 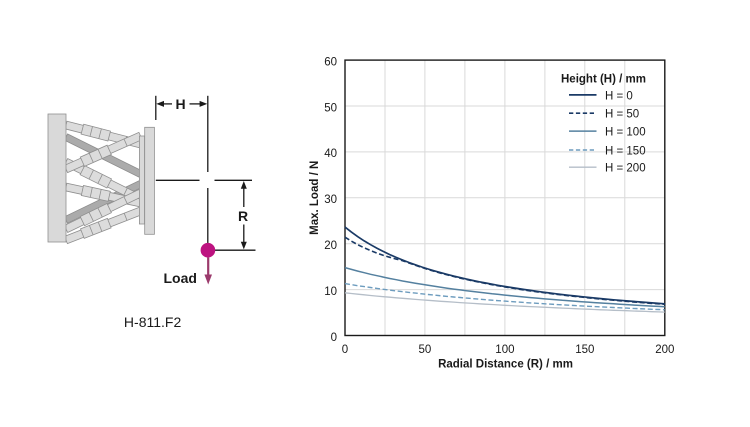 I want to click on svg-text: R, so click(x=243, y=216).